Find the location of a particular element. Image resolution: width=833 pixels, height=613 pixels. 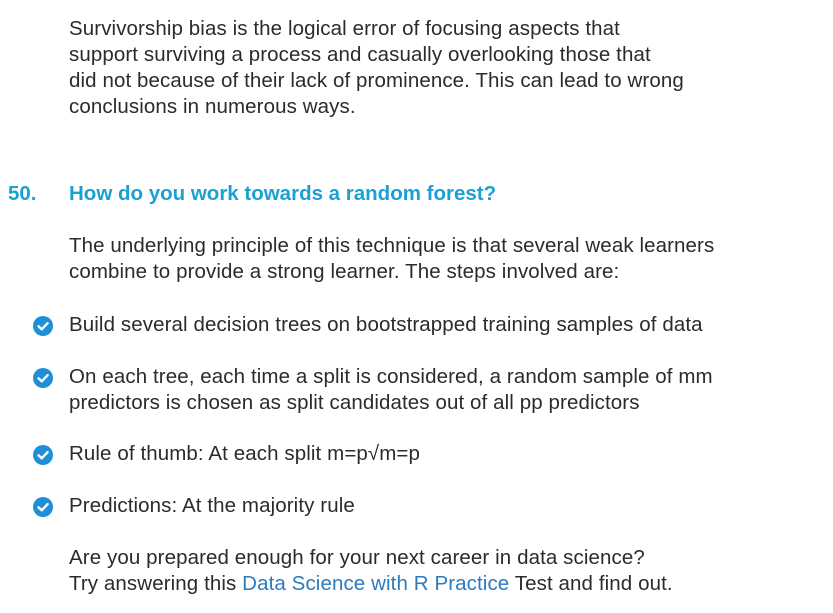

step-line: Predictions: At the majority rule is located at coordinates (212, 505).